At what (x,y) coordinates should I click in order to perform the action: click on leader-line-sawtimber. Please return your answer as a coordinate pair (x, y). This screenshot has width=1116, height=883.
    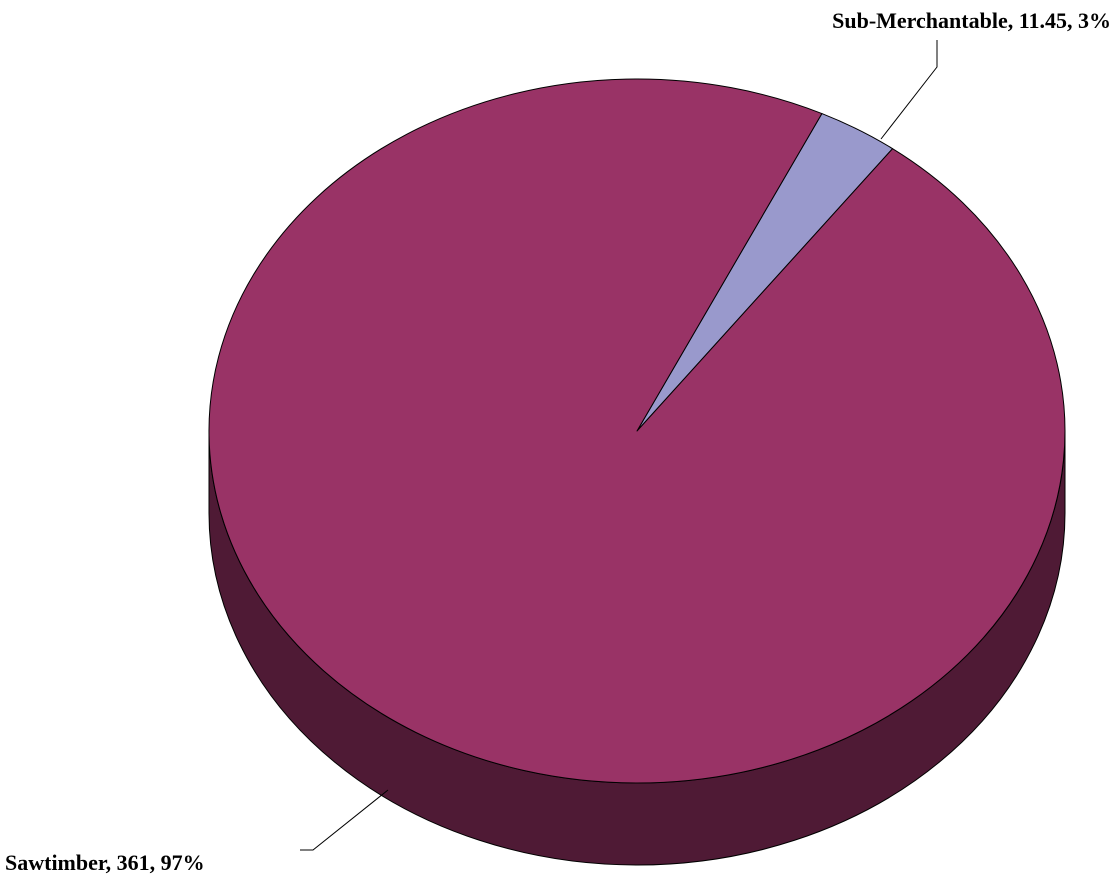
    Looking at the image, I should click on (344, 820).